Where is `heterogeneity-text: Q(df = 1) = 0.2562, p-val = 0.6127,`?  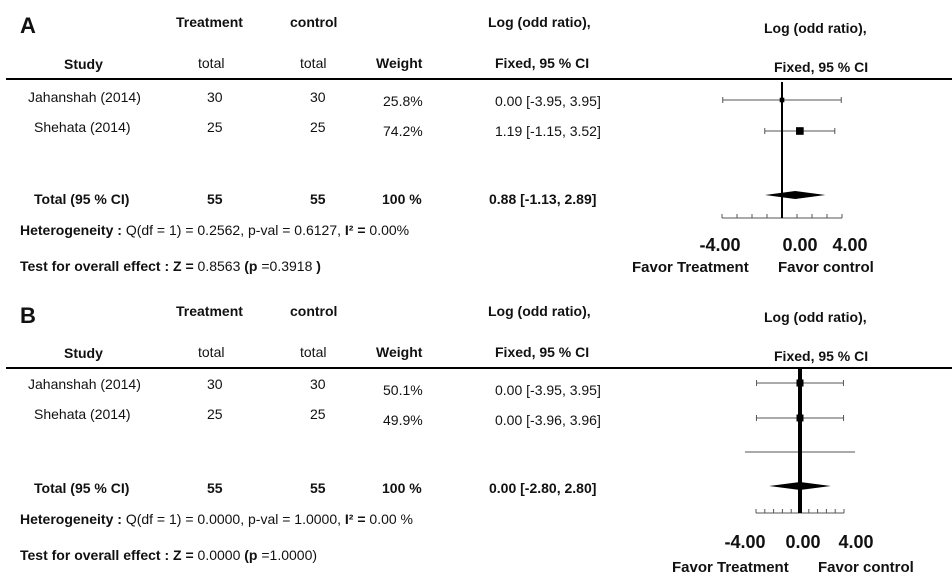 heterogeneity-text: Q(df = 1) = 0.2562, p-val = 0.6127, is located at coordinates (233, 230).